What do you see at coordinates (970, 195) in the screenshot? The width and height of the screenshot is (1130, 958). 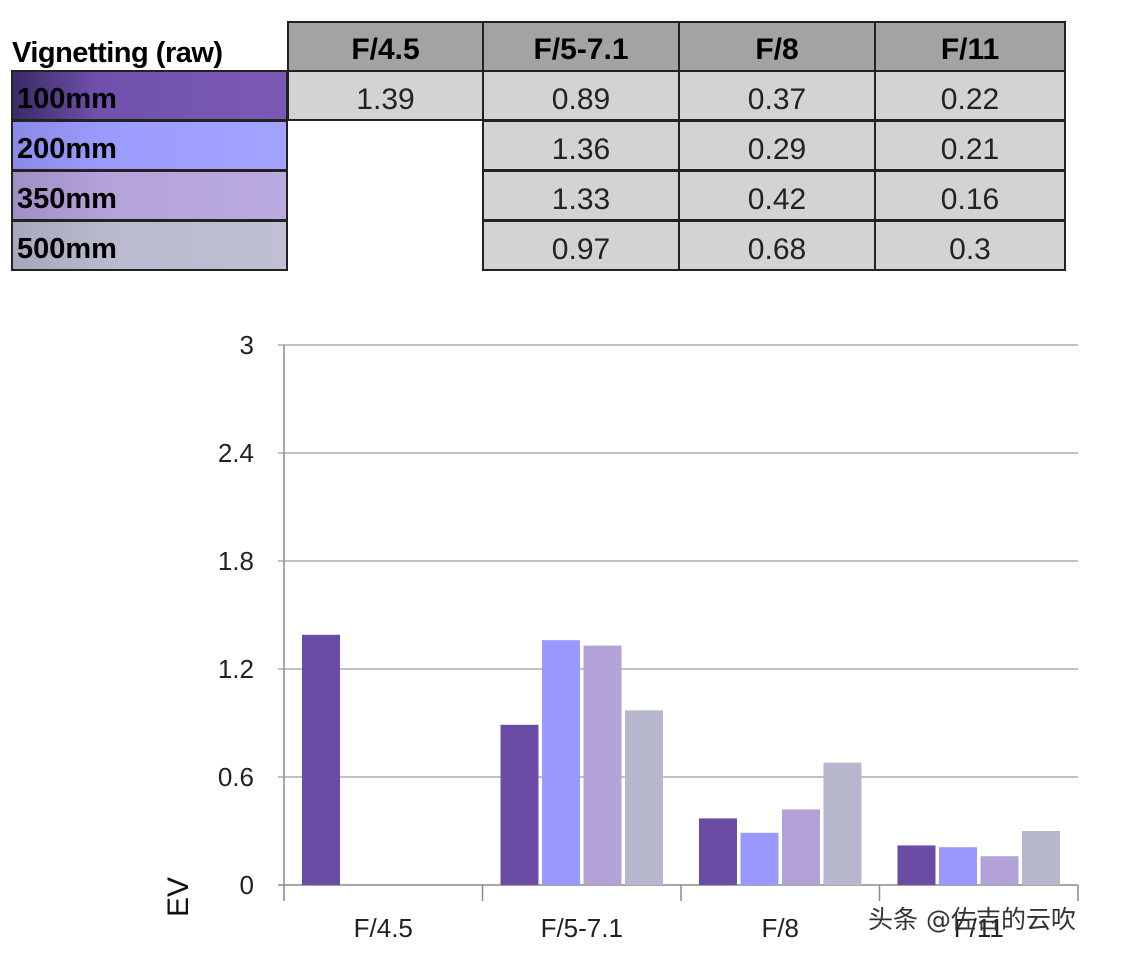 I see `cell-350mm-f11: 0.16` at bounding box center [970, 195].